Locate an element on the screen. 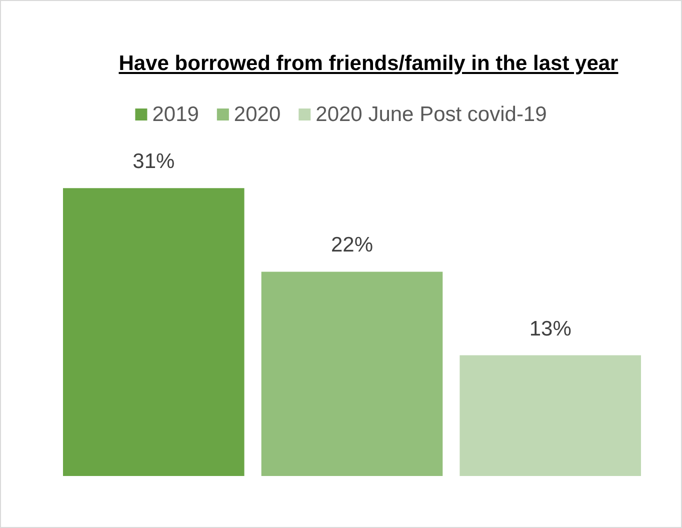  data-label: 31% is located at coordinates (153, 162).